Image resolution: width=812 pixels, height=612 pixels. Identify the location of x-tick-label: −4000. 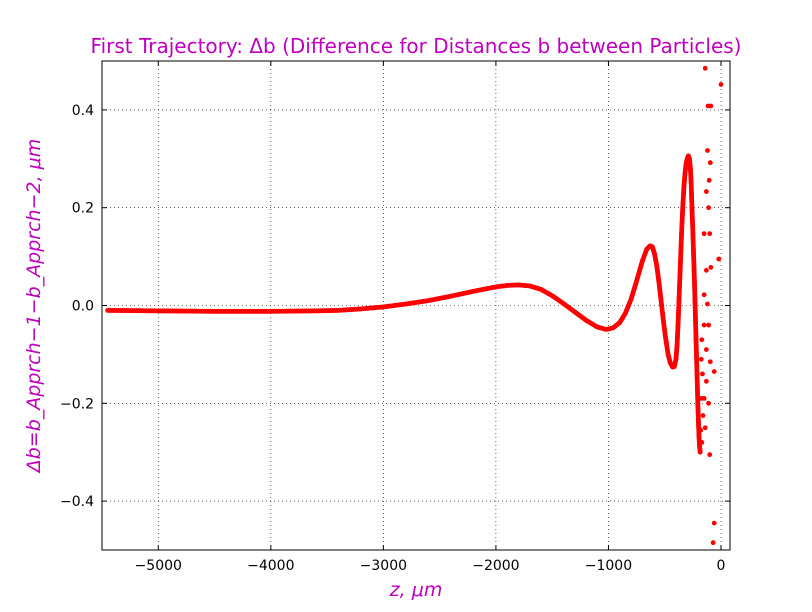
(270, 566).